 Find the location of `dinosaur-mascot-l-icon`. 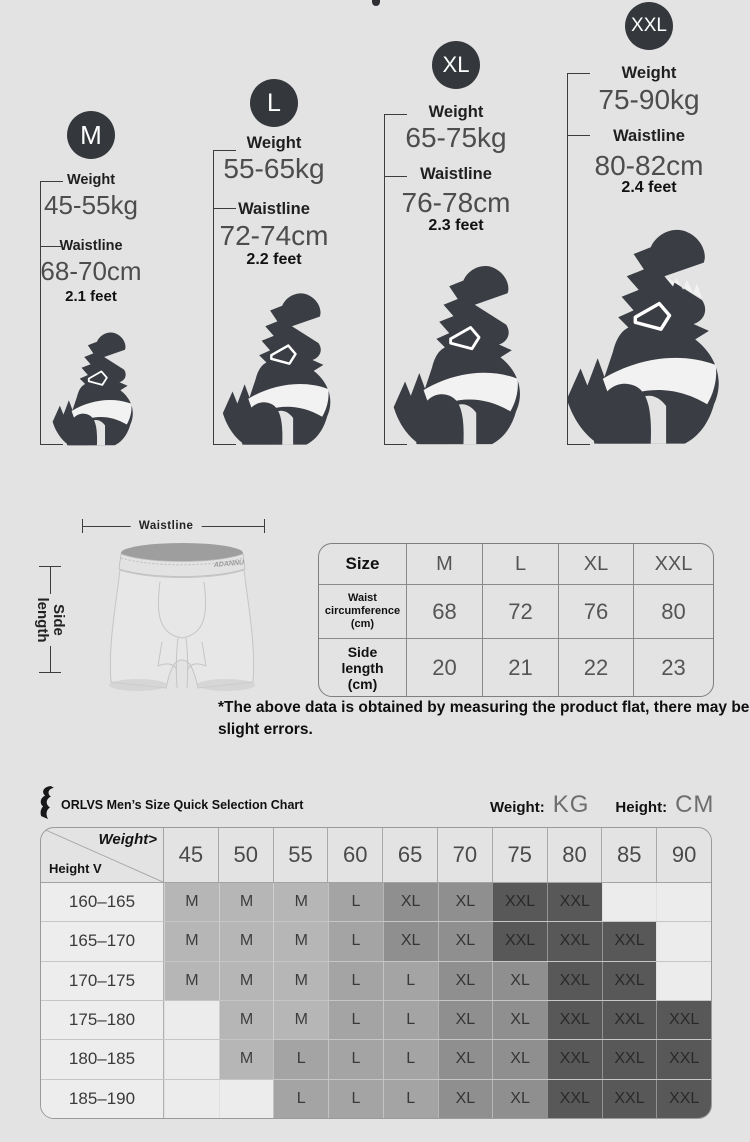

dinosaur-mascot-l-icon is located at coordinates (276, 369).